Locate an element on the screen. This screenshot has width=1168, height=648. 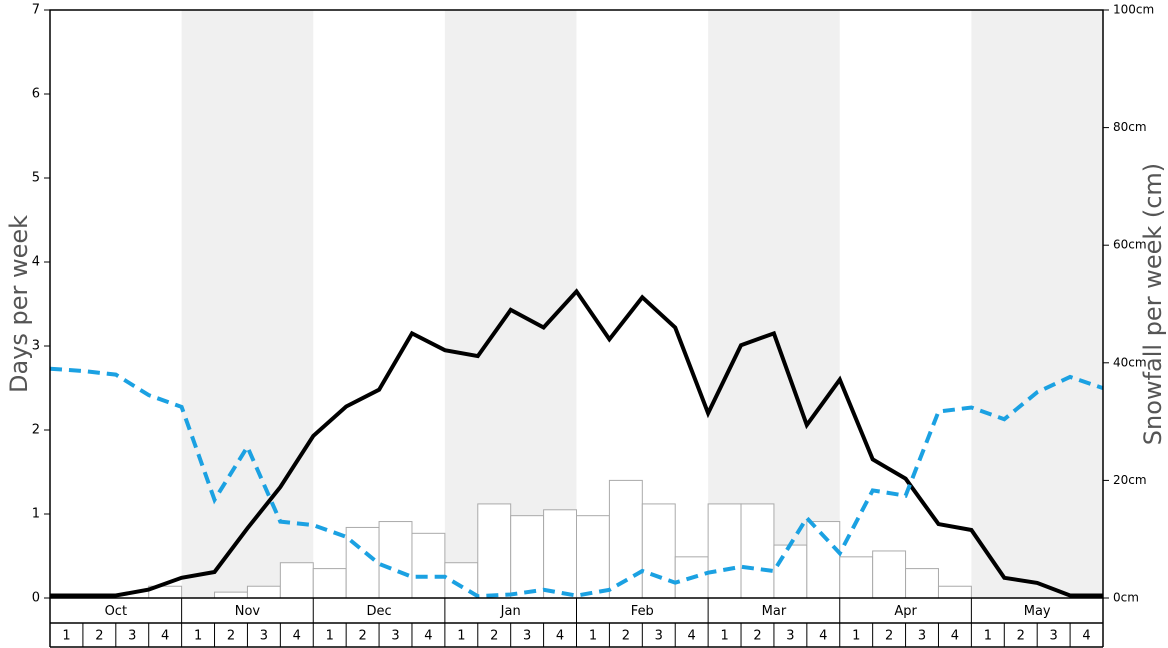
y-tick-label: 1 is located at coordinates (36, 514).